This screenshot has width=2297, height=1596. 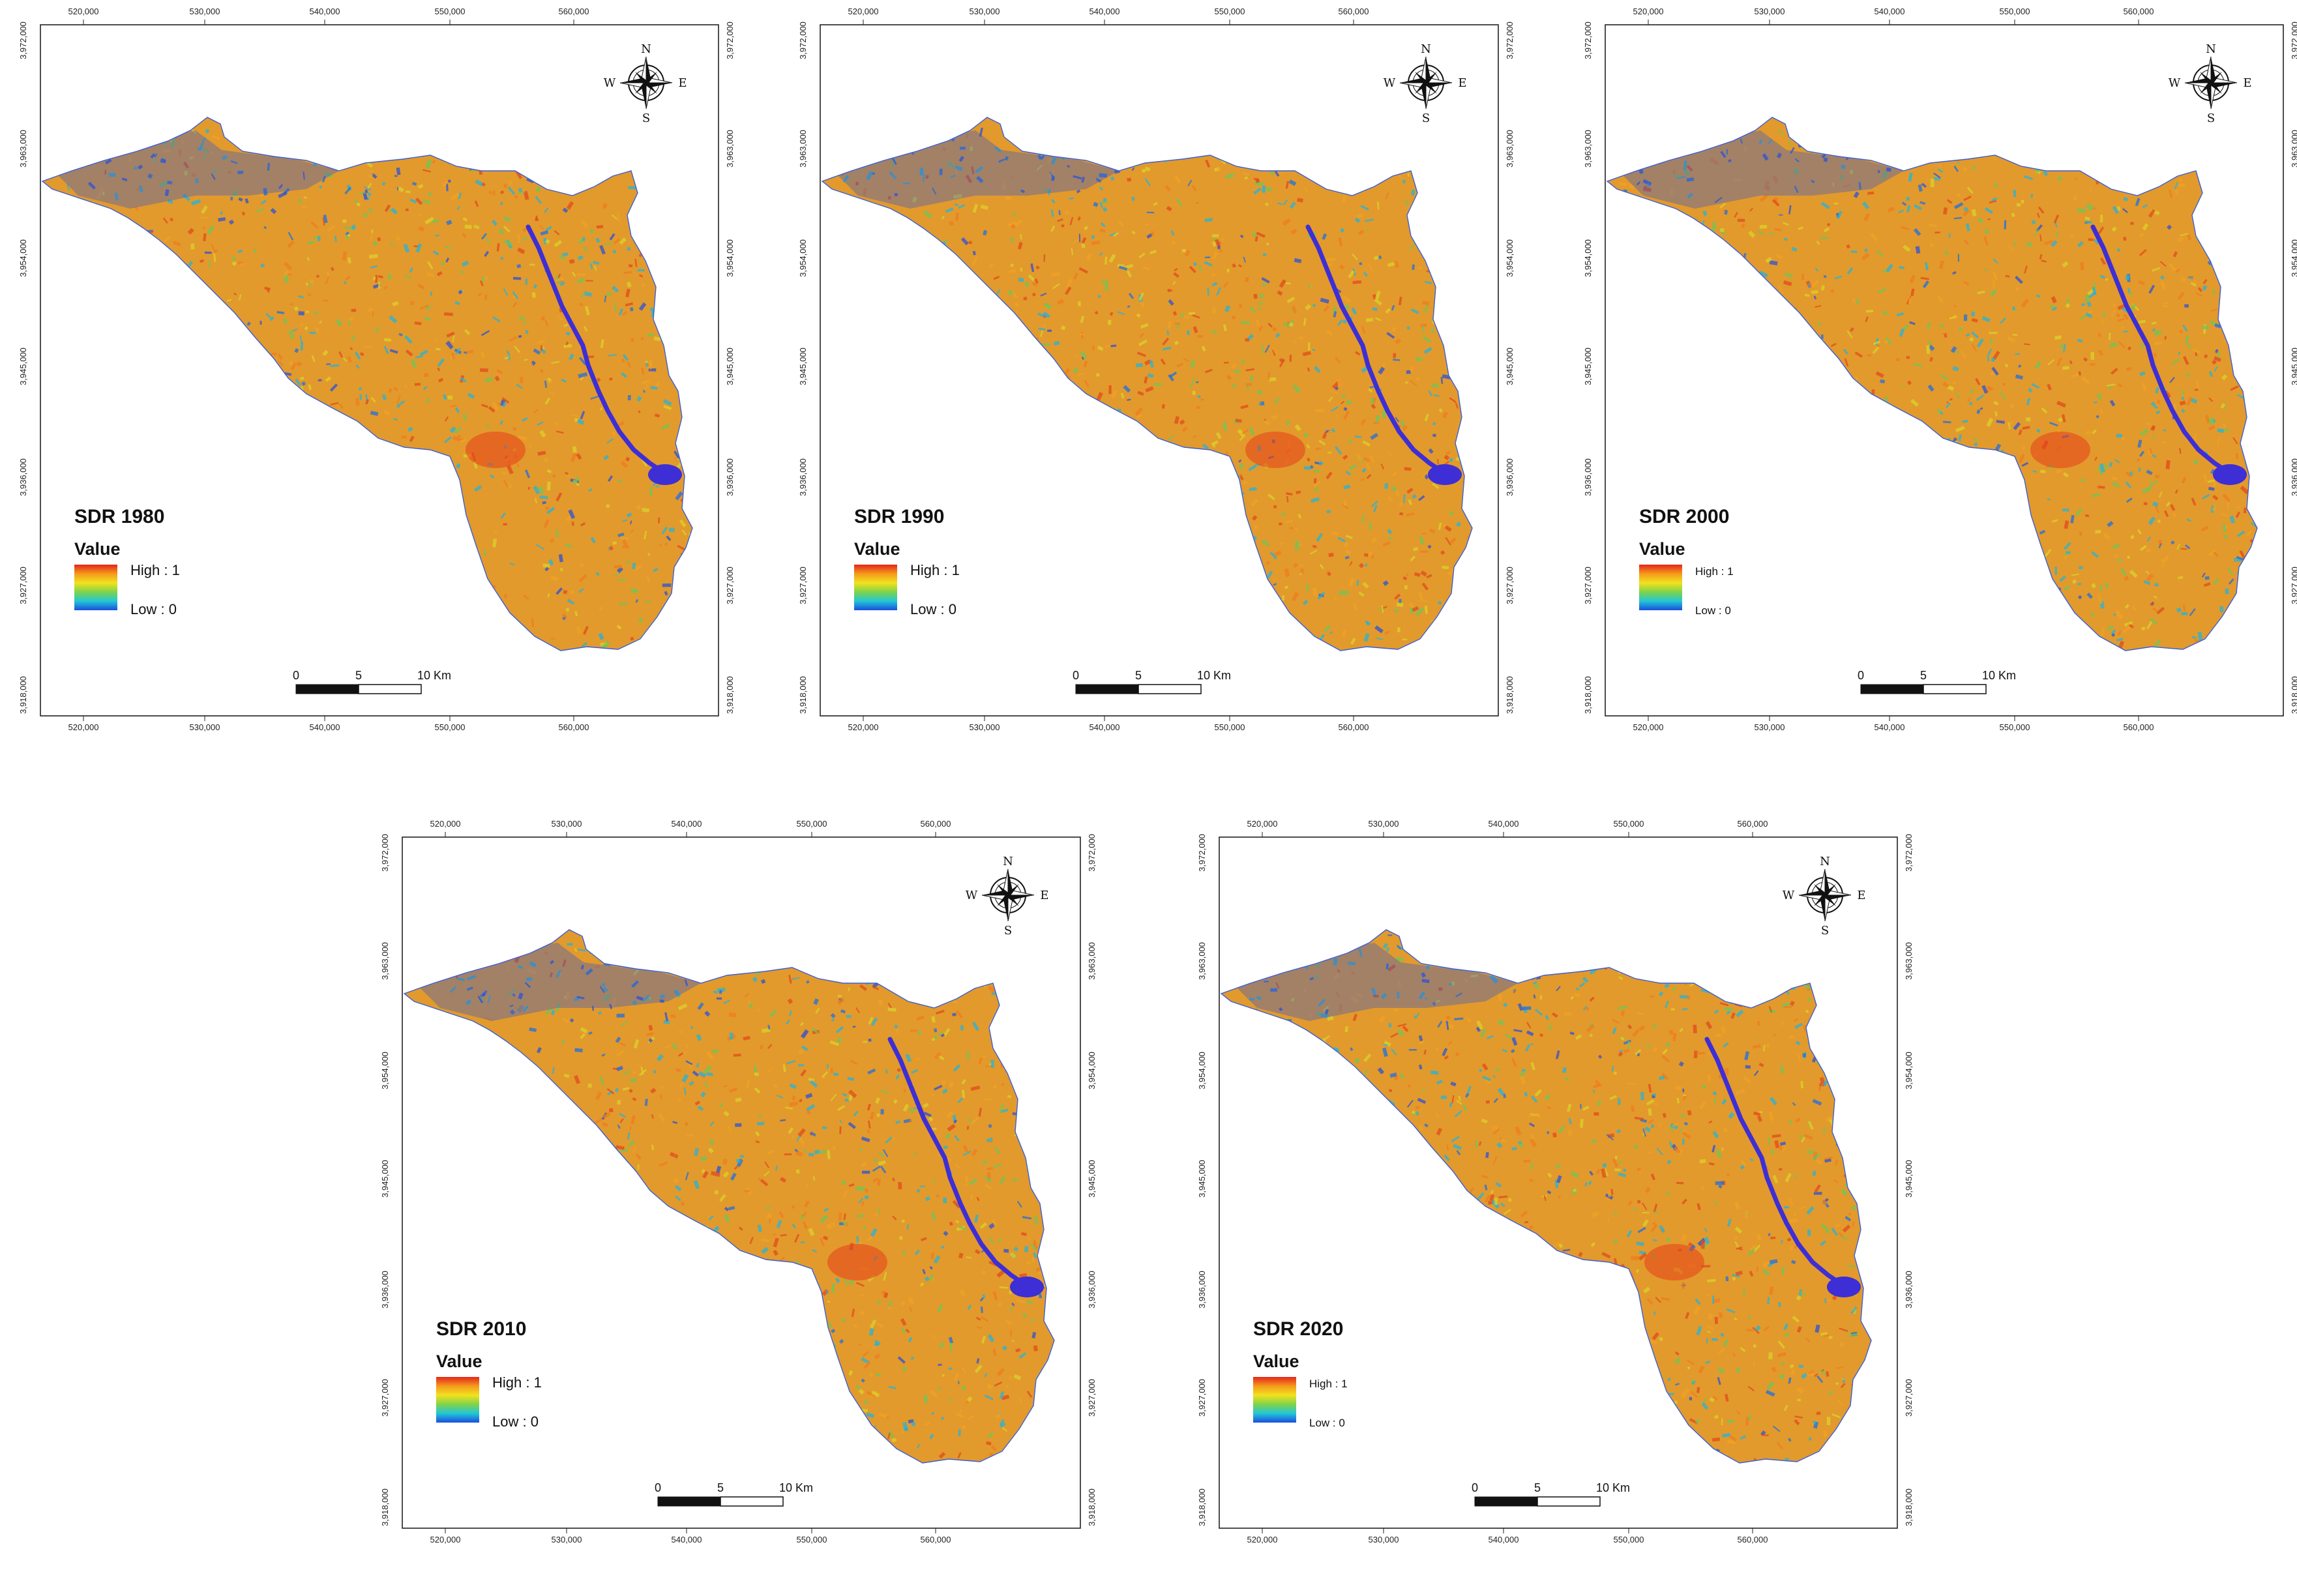 I want to click on compass-label-s: S, so click(x=646, y=118).